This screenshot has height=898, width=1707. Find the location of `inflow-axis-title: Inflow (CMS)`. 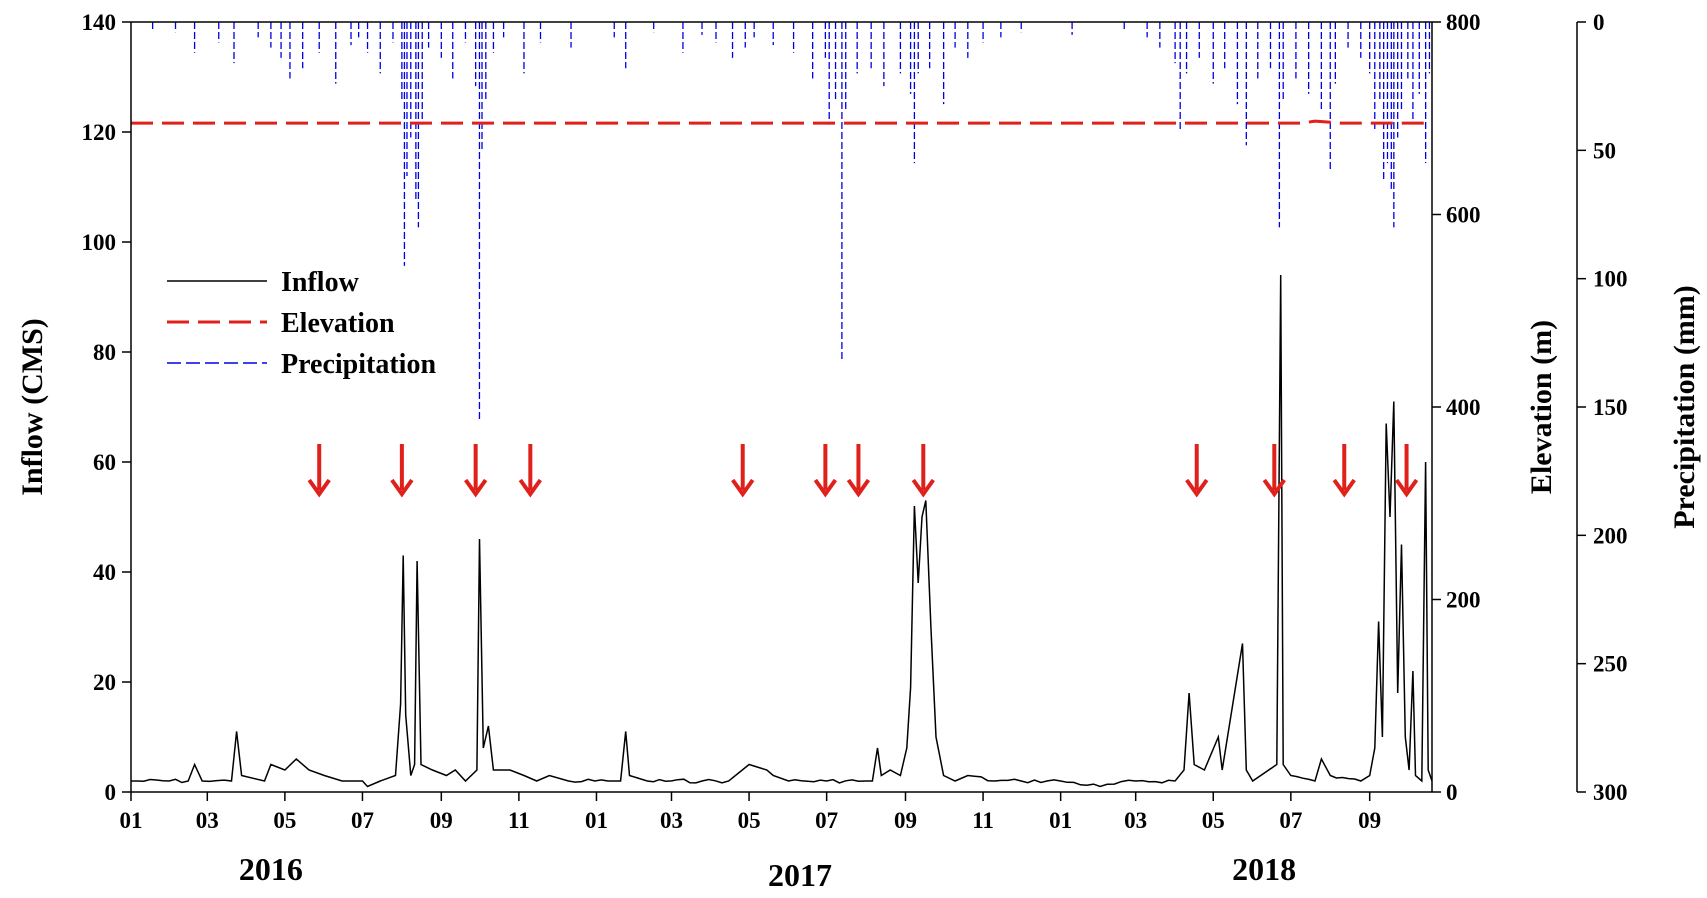

inflow-axis-title: Inflow (CMS) is located at coordinates (32, 407).